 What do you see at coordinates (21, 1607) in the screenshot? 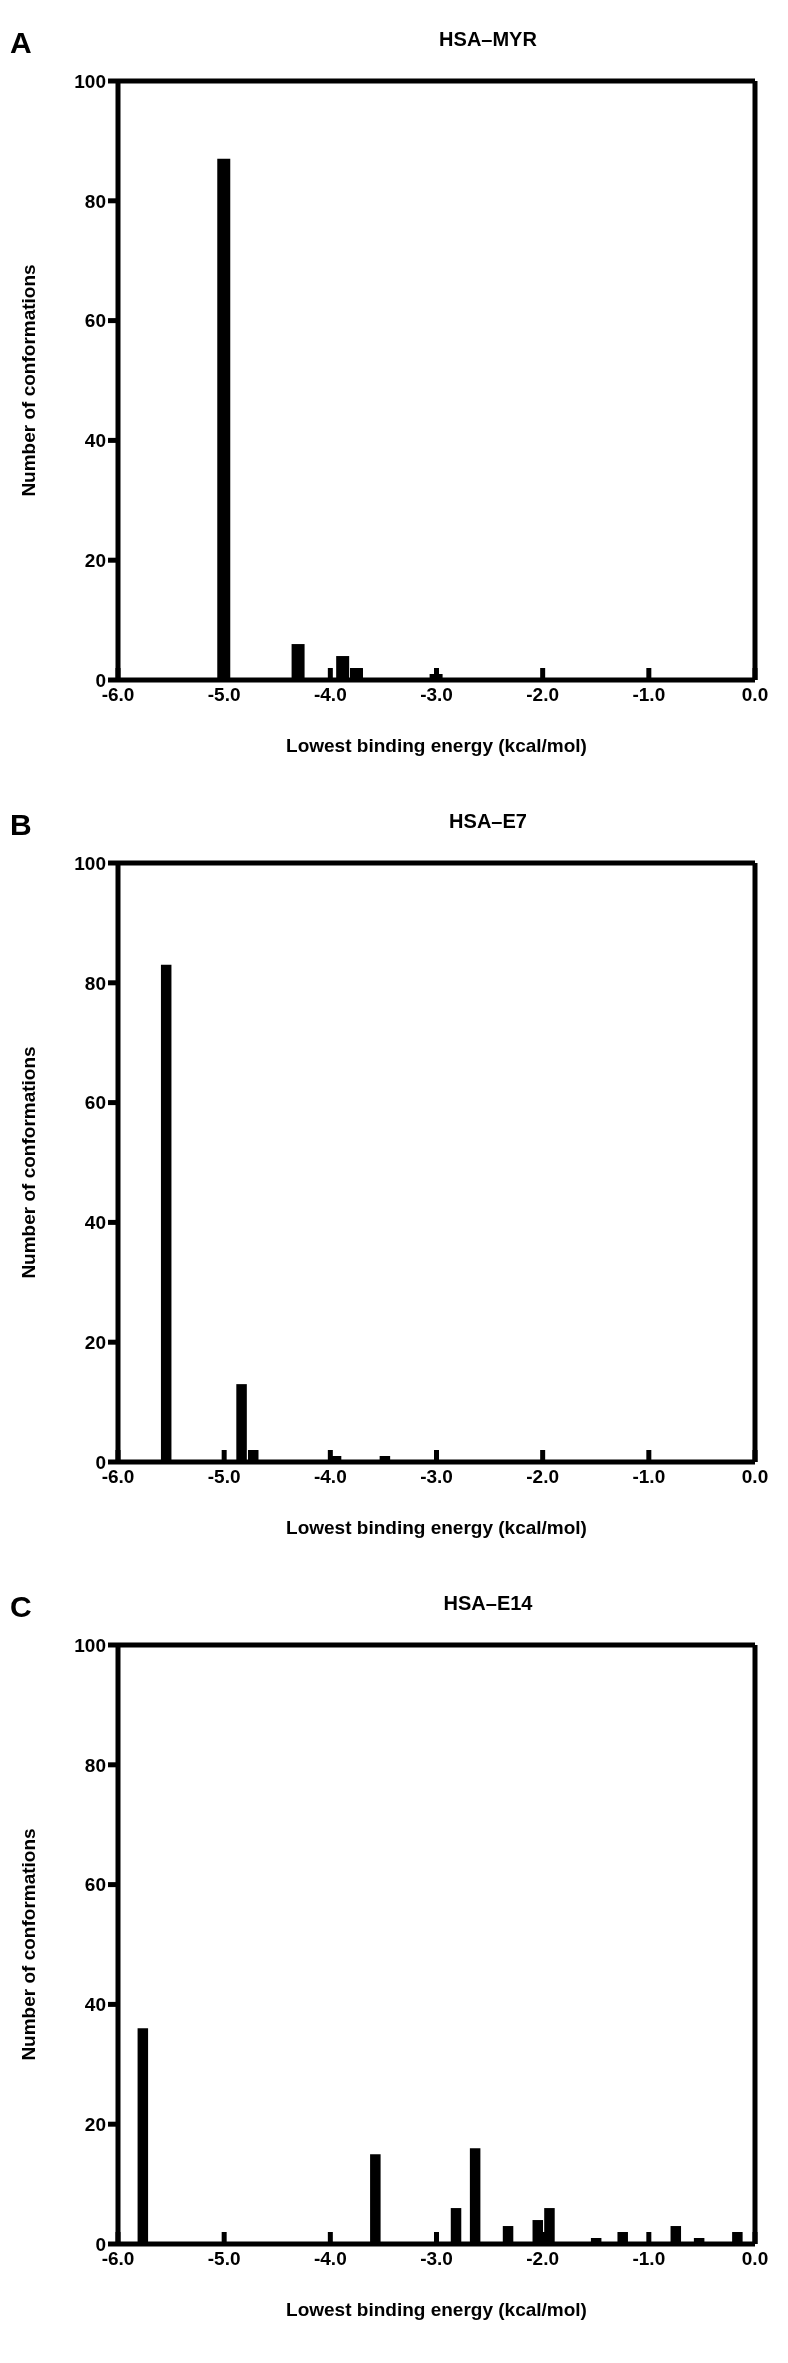
I see `text: C` at bounding box center [21, 1607].